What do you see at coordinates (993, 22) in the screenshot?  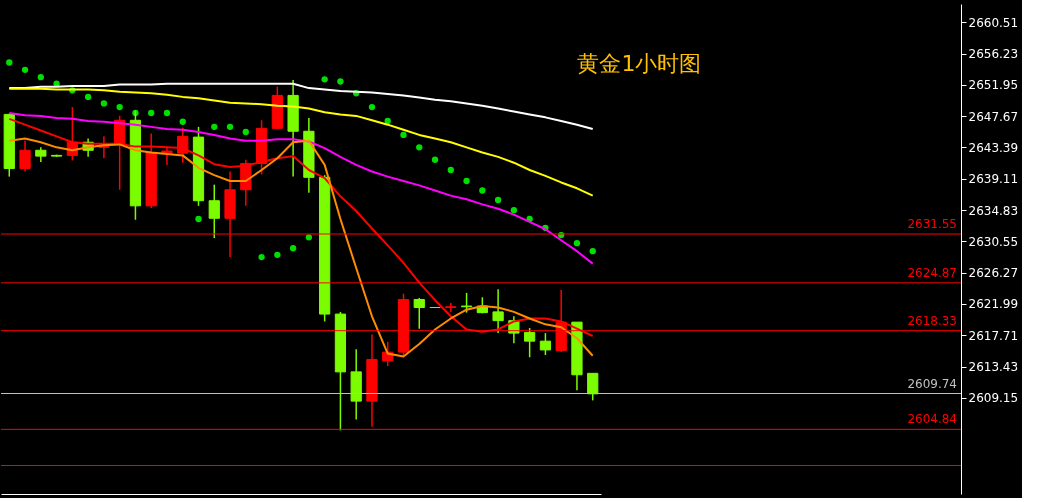 I see `y-tick-label: 2660.51` at bounding box center [993, 22].